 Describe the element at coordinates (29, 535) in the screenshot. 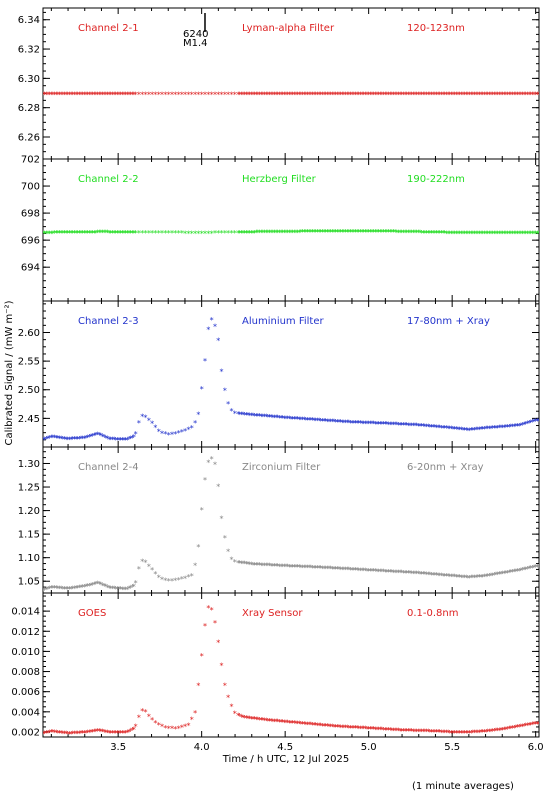

I see `y-tick-label: 1.15` at that location.